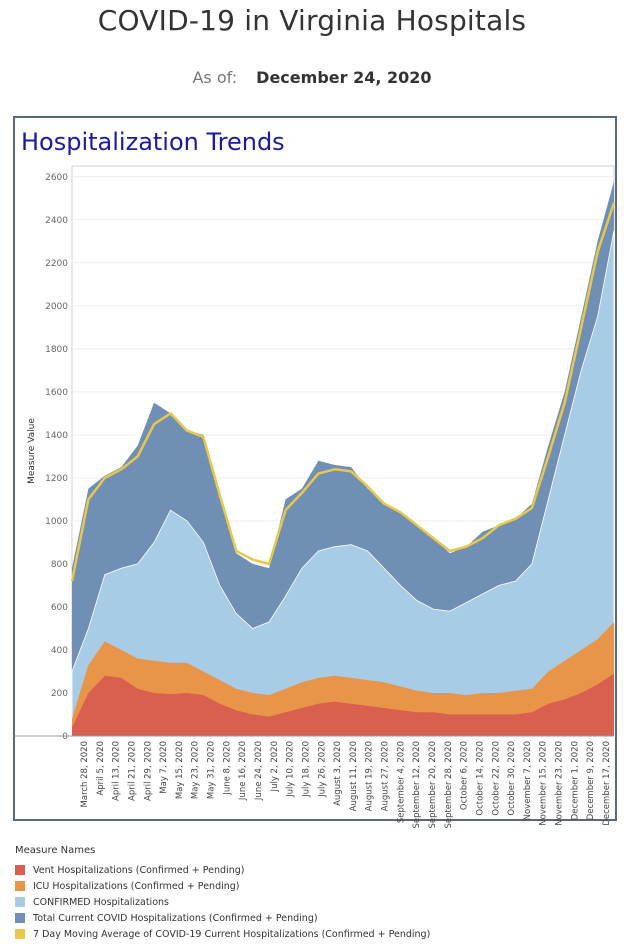 This screenshot has height=951, width=624. What do you see at coordinates (85, 774) in the screenshot?
I see `x-tick-label: March 28, 2020` at bounding box center [85, 774].